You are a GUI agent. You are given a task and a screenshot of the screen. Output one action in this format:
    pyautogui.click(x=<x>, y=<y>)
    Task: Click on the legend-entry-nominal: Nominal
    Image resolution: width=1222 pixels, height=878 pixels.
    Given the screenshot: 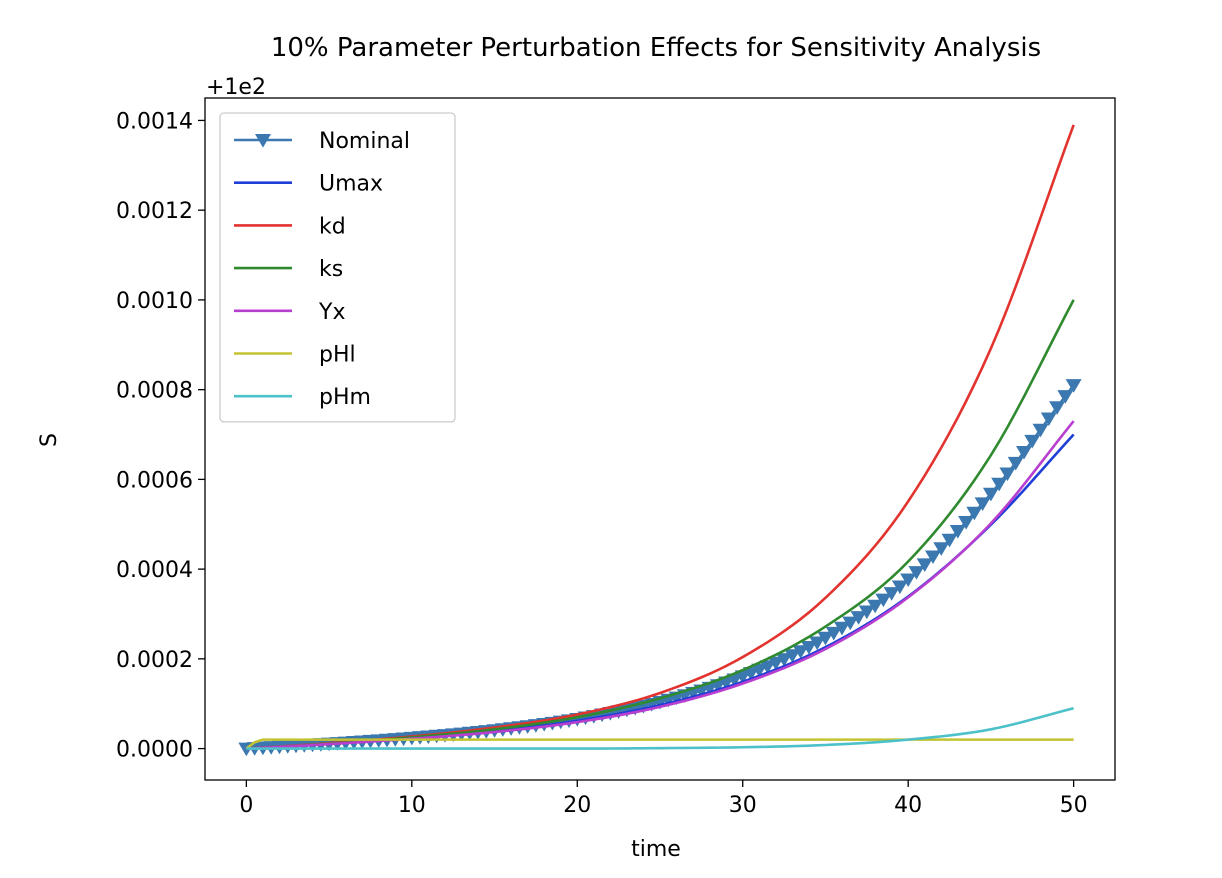 What is the action you would take?
    pyautogui.click(x=322, y=141)
    